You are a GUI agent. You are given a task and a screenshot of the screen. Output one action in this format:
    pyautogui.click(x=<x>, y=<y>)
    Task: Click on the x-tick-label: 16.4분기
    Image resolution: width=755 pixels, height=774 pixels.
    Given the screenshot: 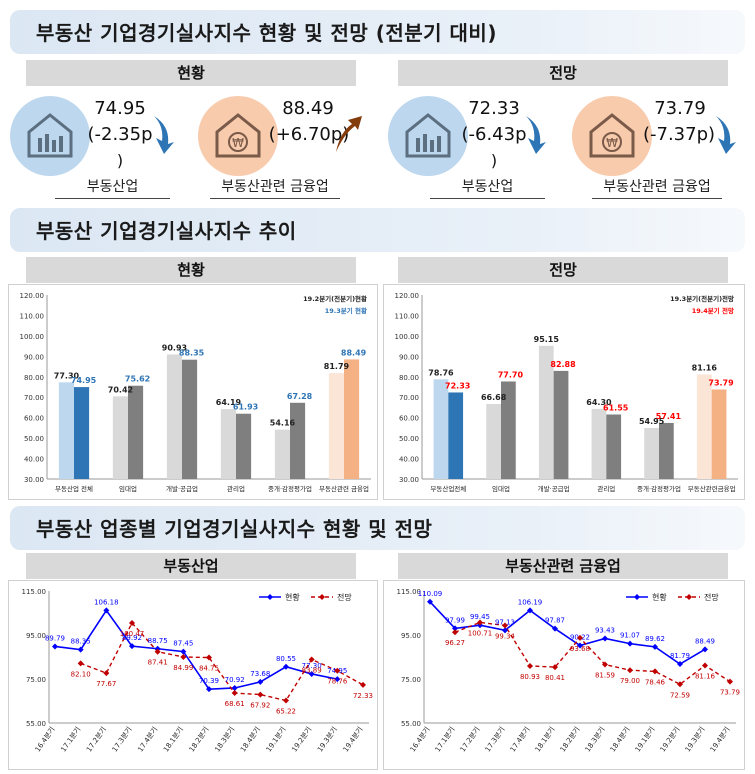 What is the action you would take?
    pyautogui.click(x=420, y=739)
    